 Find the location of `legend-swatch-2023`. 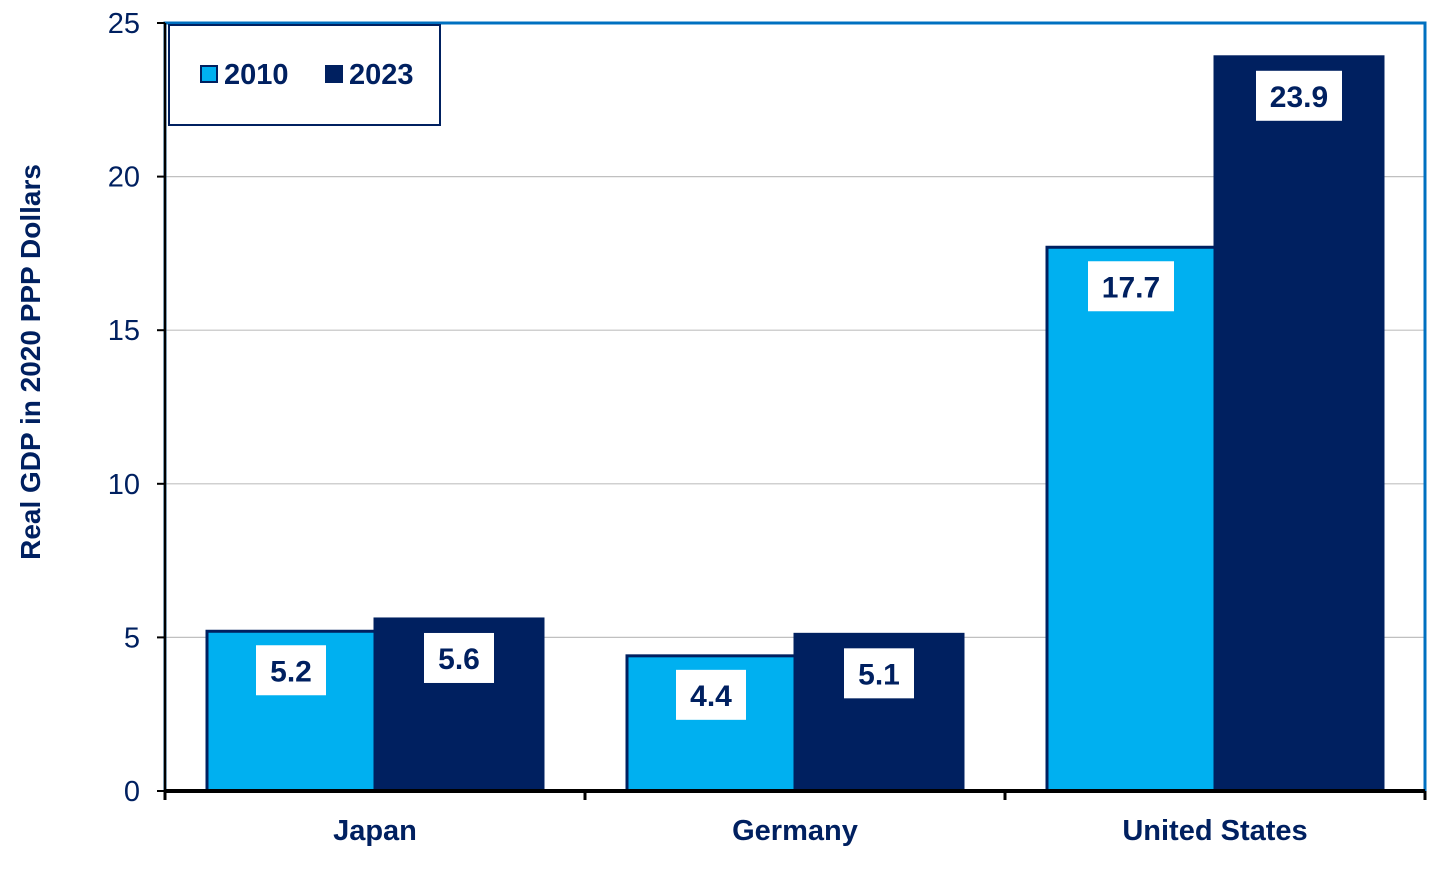

legend-swatch-2023 is located at coordinates (334, 74).